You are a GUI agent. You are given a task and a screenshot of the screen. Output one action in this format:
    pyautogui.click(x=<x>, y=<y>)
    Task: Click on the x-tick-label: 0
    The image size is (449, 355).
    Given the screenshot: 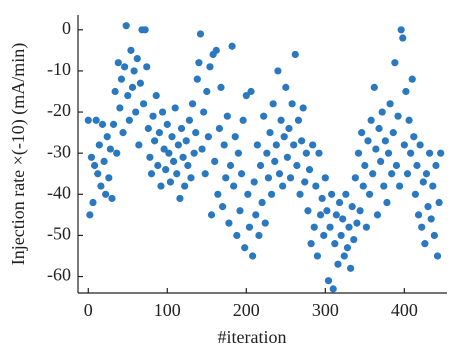 What is the action you would take?
    pyautogui.click(x=88, y=310)
    